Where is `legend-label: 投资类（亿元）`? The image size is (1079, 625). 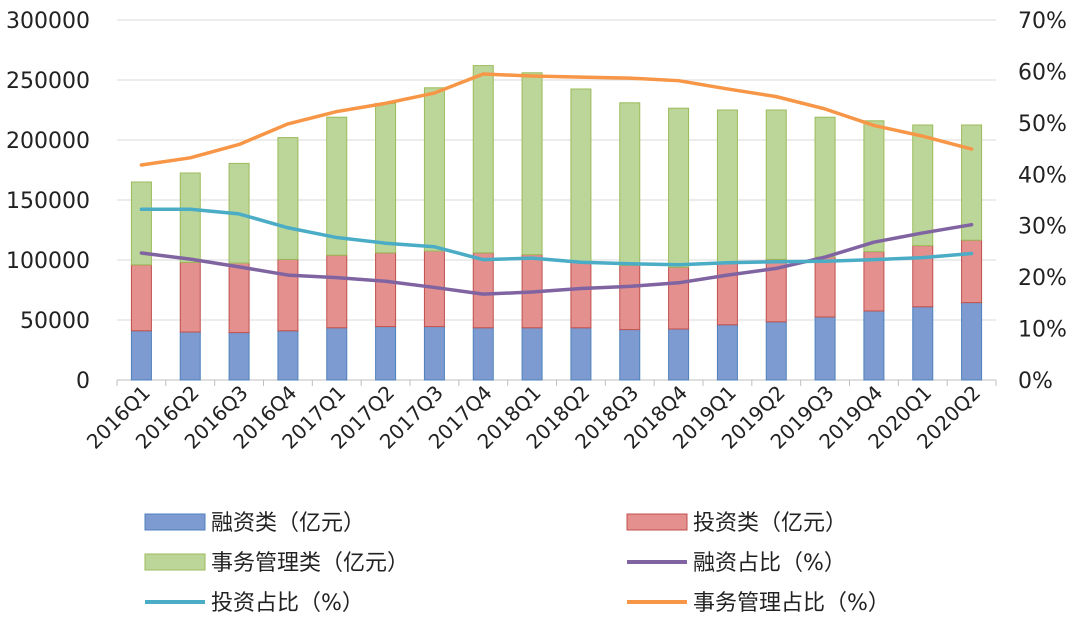 legend-label: 投资类（亿元） is located at coordinates (770, 523).